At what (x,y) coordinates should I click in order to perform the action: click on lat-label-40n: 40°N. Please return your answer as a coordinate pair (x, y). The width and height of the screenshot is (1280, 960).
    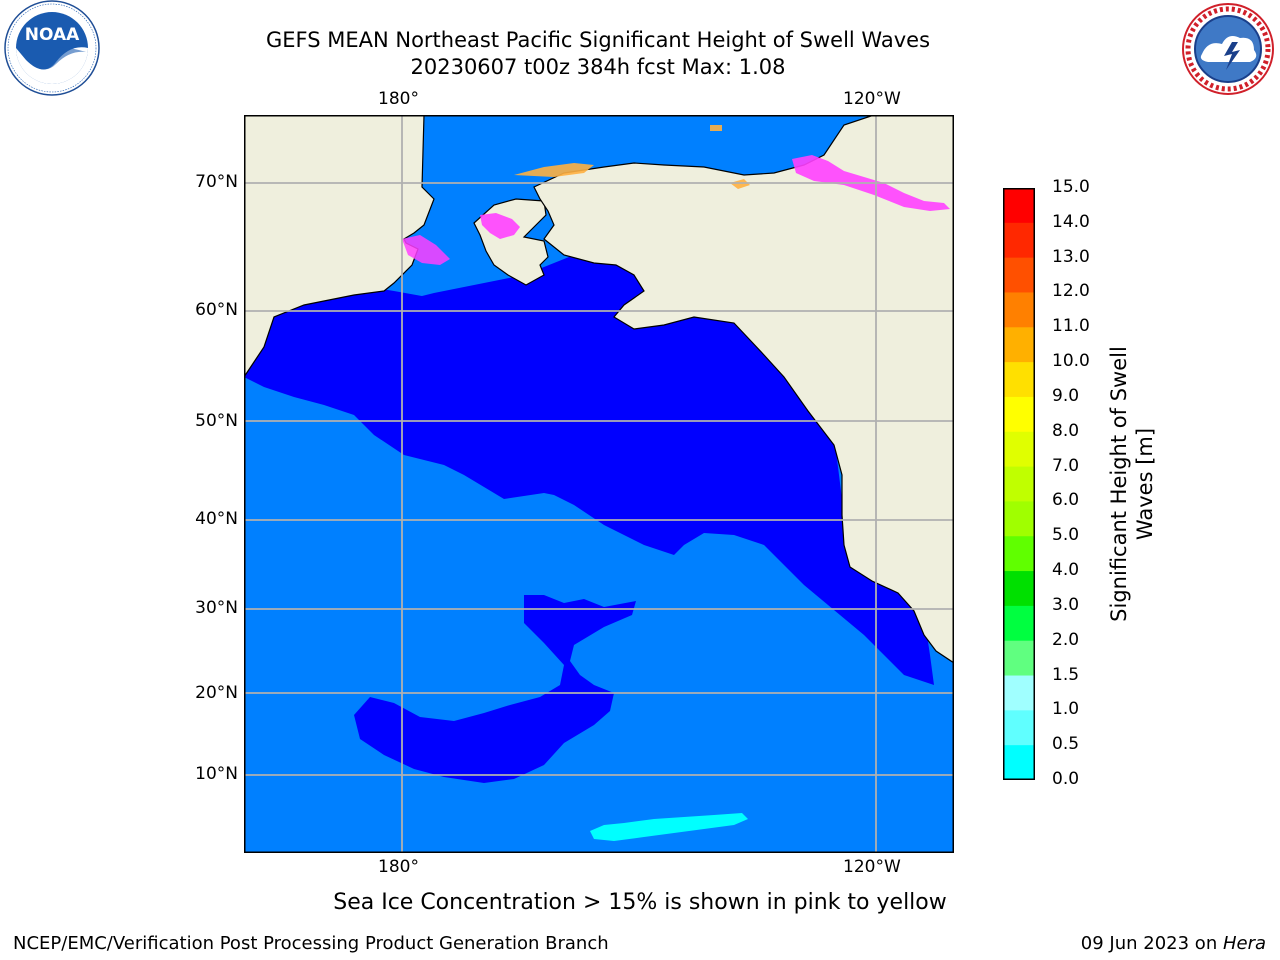
    Looking at the image, I should click on (216, 519).